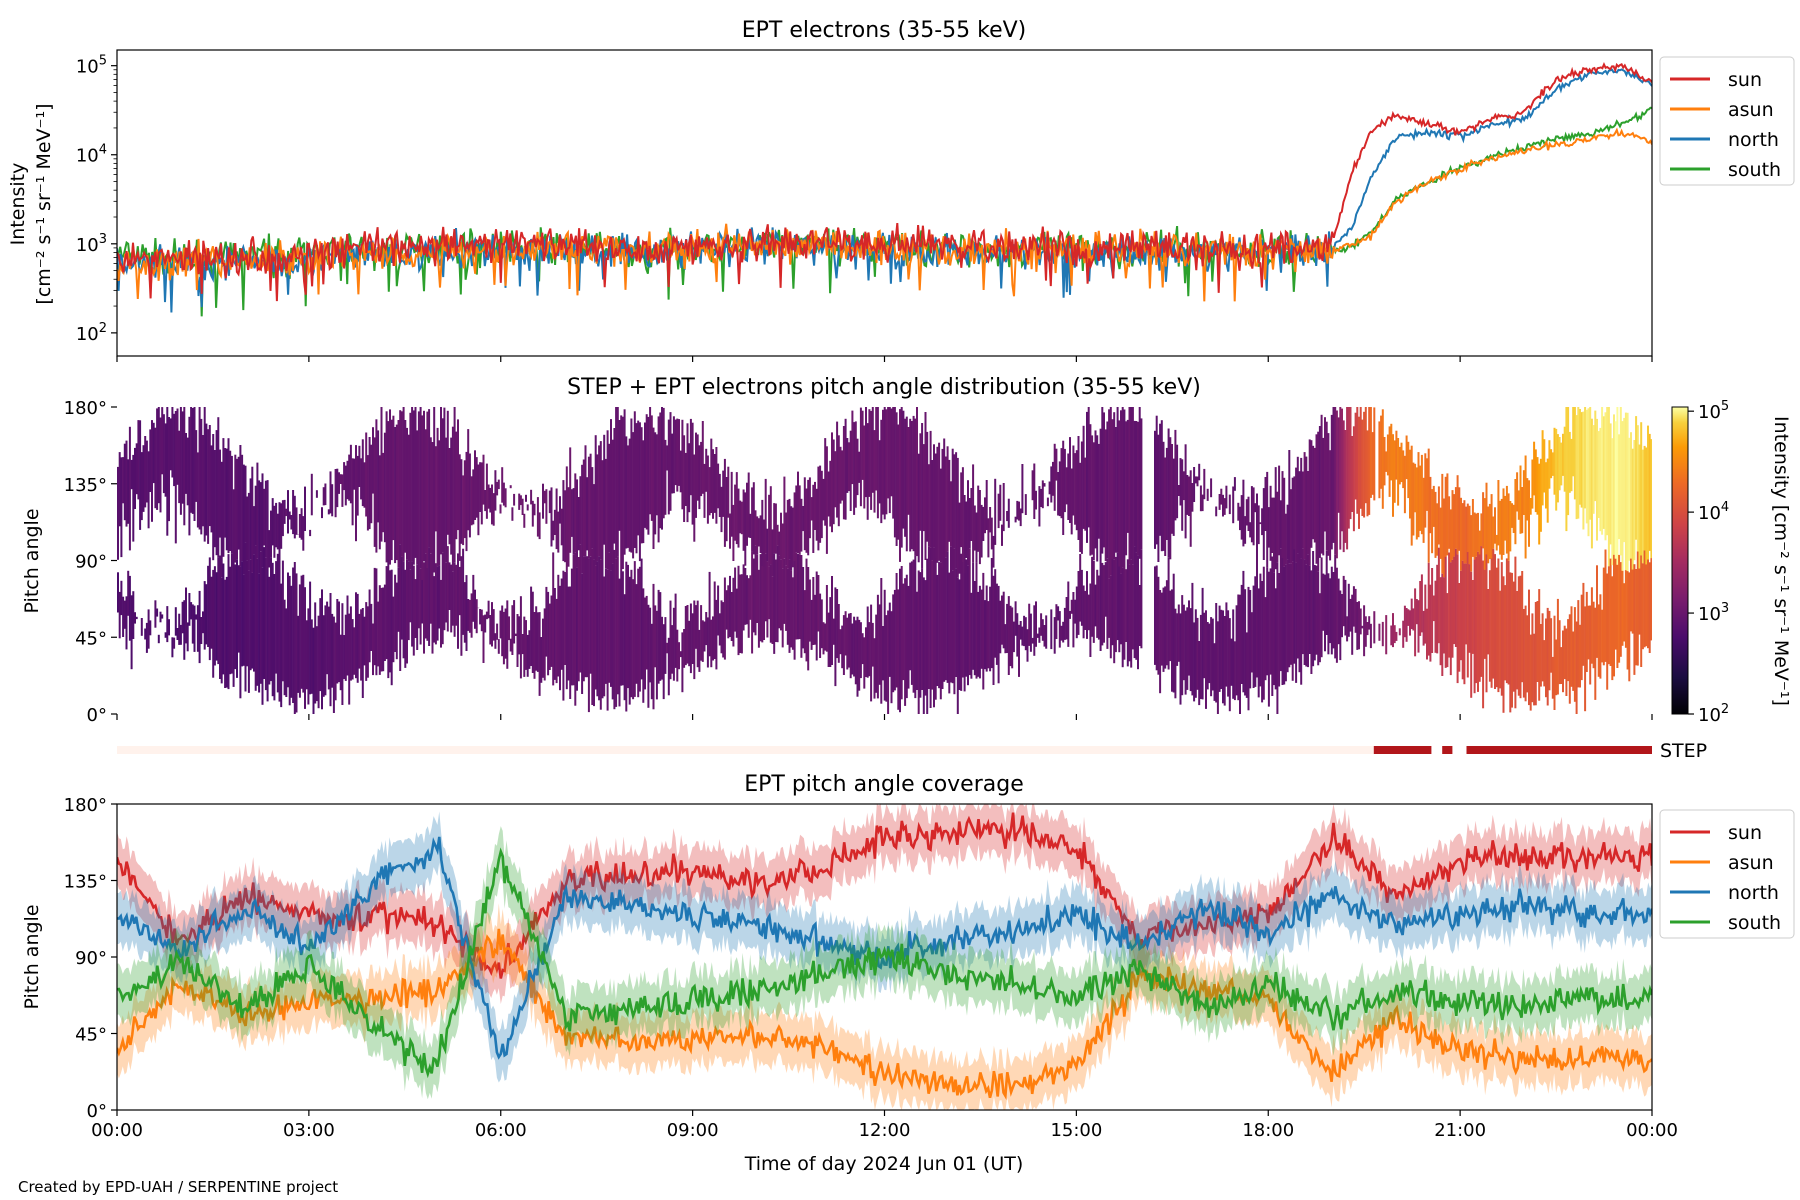 This screenshot has width=1800, height=1200. Describe the element at coordinates (1753, 140) in the screenshot. I see `legend-label-north: north` at that location.